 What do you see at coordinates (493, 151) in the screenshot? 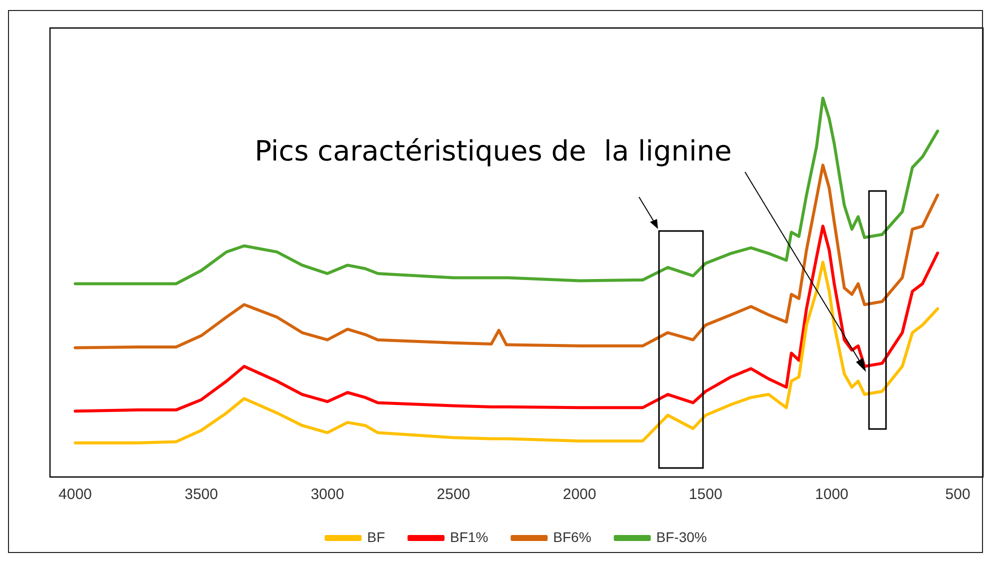
I see `annotation: Pics caractéristiques de la lignine` at bounding box center [493, 151].